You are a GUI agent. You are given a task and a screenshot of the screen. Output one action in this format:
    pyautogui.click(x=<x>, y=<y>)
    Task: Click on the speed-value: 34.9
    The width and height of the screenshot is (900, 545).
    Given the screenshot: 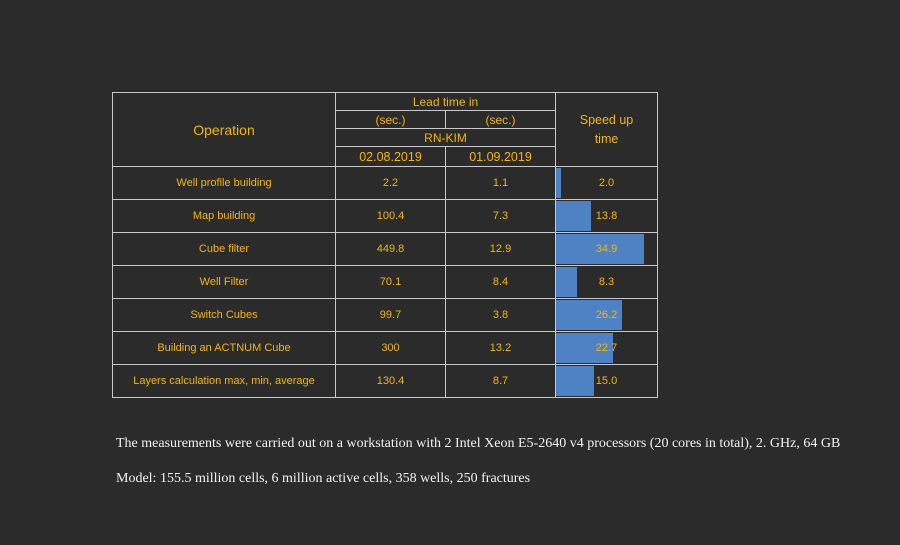 What is the action you would take?
    pyautogui.click(x=606, y=249)
    